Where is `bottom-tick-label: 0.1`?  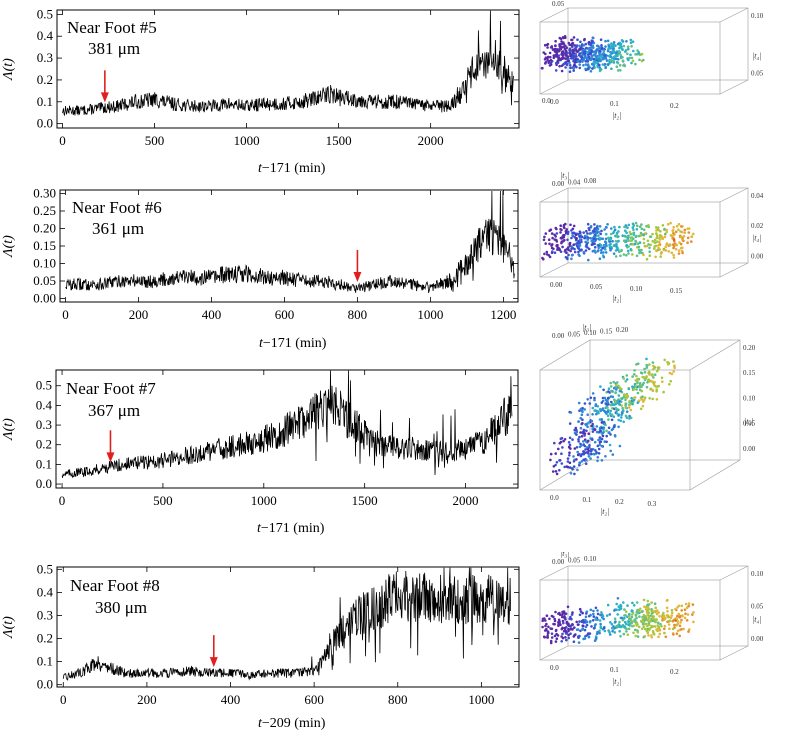
bottom-tick-label: 0.1 is located at coordinates (614, 670).